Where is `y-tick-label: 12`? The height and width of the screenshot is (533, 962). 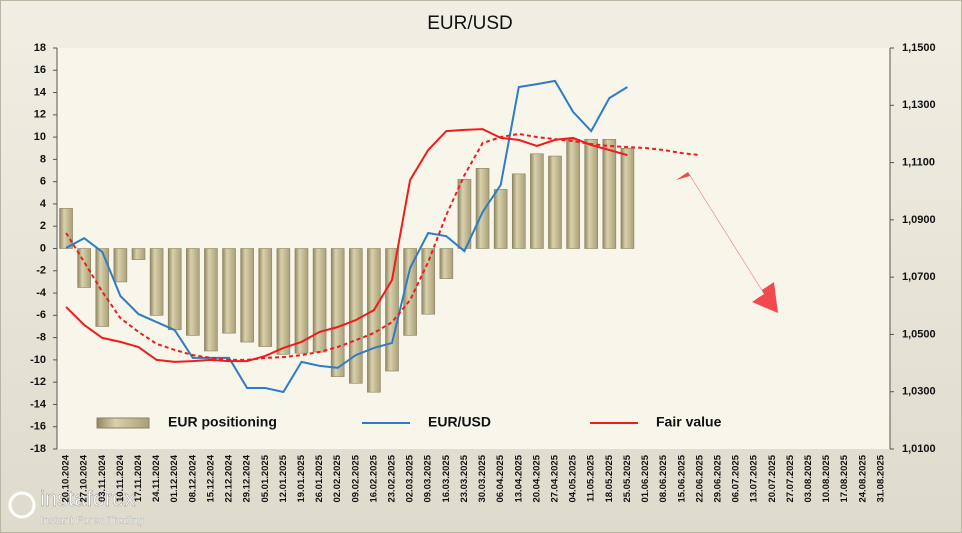
y-tick-label: 12 is located at coordinates (40, 115).